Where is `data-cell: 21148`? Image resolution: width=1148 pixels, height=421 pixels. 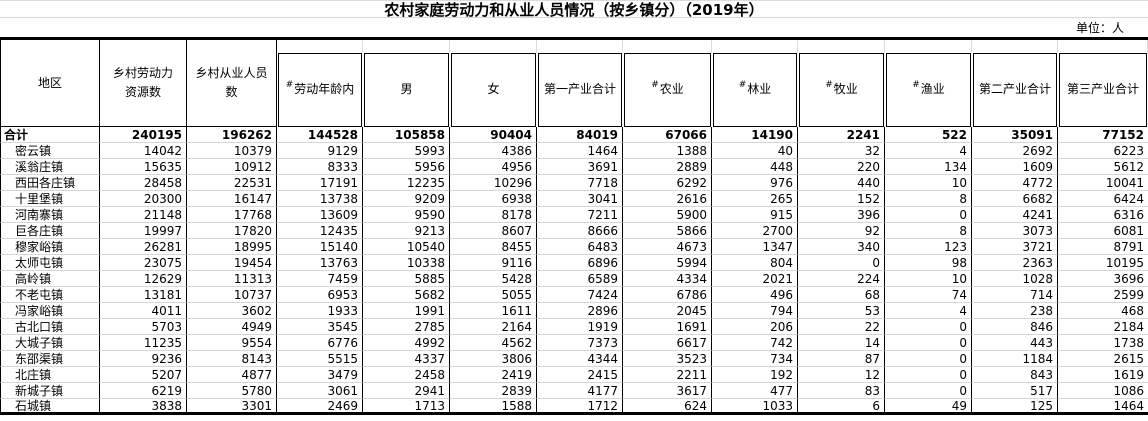 data-cell: 21148 is located at coordinates (143, 215).